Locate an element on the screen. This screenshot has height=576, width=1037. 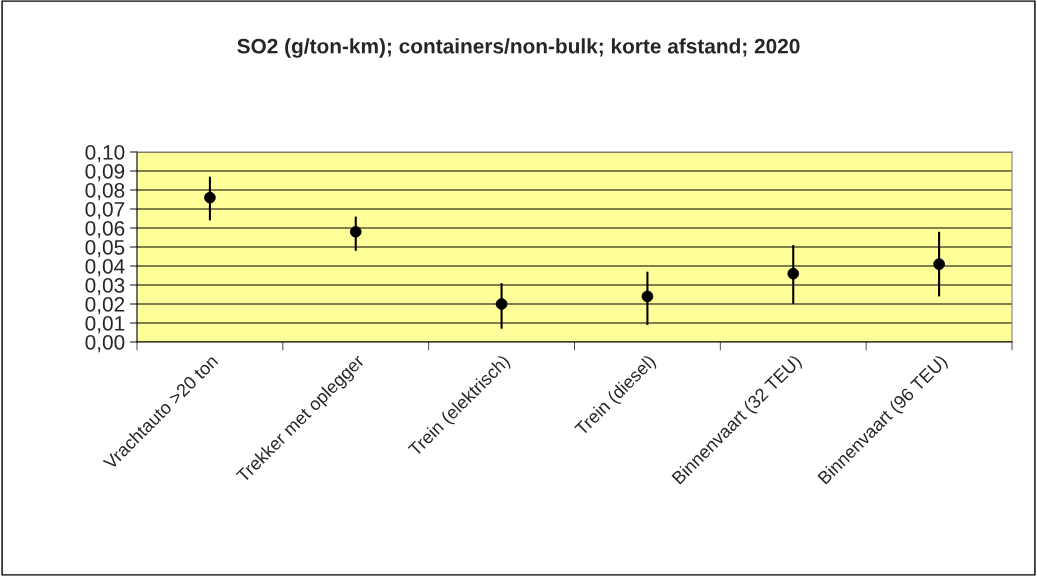
chart-title: SO2 (g/ton-km); containers/non-bulk; korte afstand; 2020 is located at coordinates (518, 48).